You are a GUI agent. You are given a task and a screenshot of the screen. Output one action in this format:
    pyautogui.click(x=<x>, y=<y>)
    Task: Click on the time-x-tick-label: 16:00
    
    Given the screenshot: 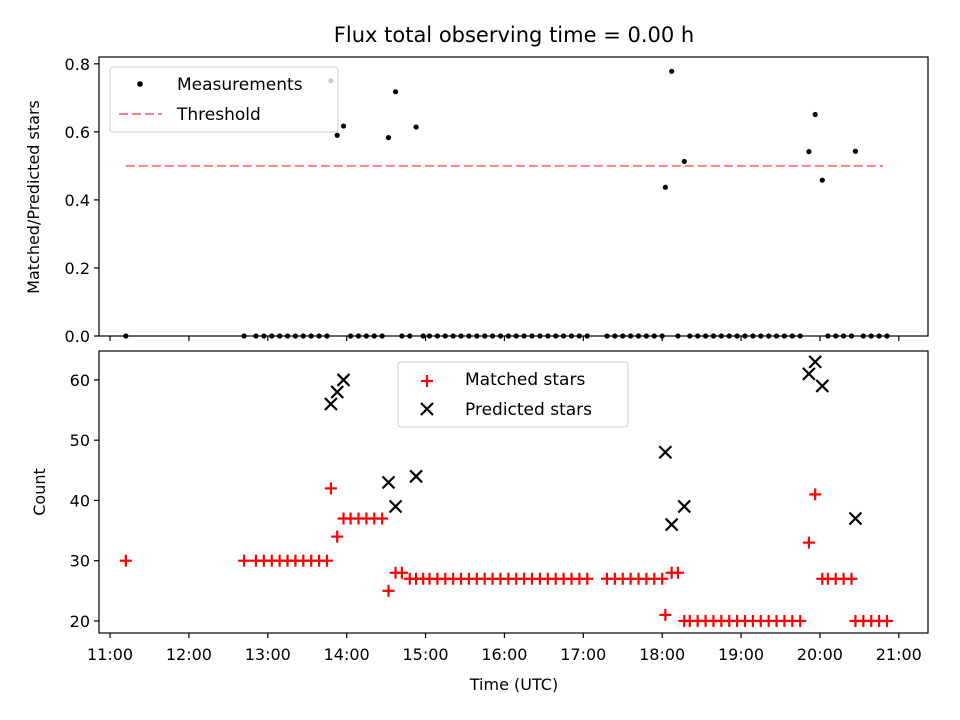 What is the action you would take?
    pyautogui.click(x=504, y=654)
    